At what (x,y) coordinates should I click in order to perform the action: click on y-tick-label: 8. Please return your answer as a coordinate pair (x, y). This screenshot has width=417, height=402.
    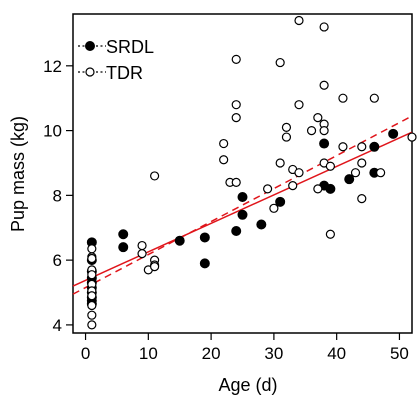
    Looking at the image, I should click on (57, 195).